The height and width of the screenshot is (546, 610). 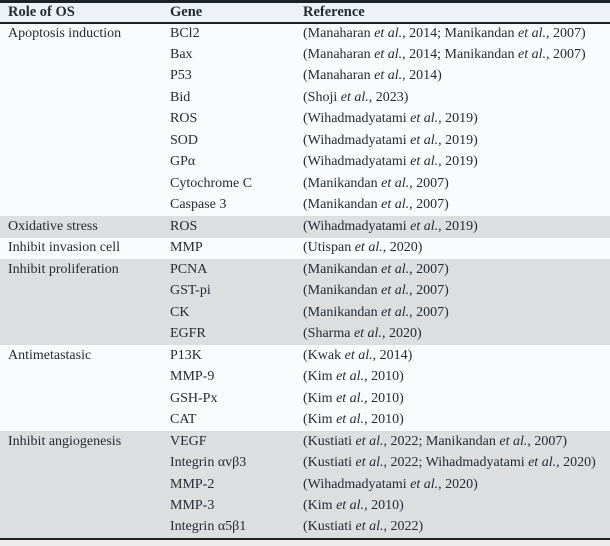 I want to click on table-row: Bid (Shoji et al., 2023), so click(x=305, y=98).